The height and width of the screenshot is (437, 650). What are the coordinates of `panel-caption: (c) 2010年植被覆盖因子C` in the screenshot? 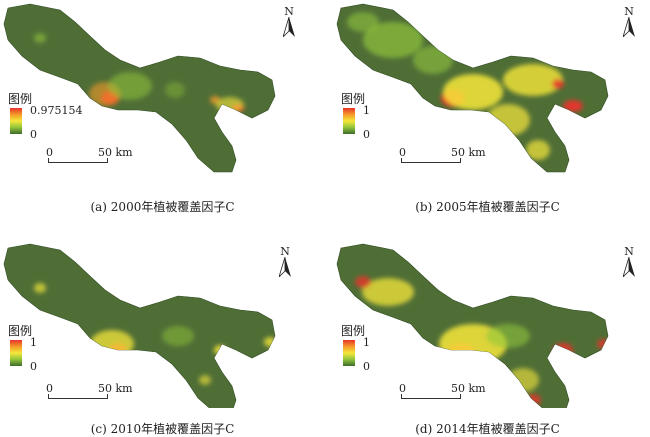 It's located at (162, 429).